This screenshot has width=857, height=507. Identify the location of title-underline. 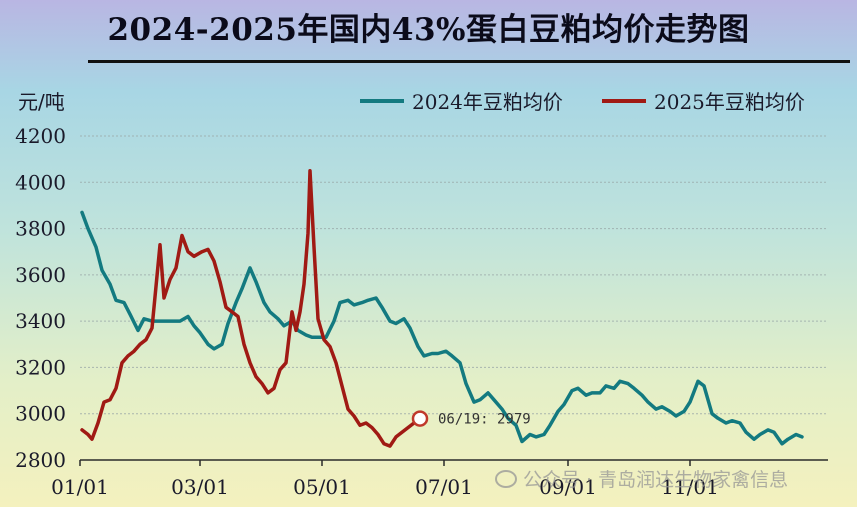
(469, 61).